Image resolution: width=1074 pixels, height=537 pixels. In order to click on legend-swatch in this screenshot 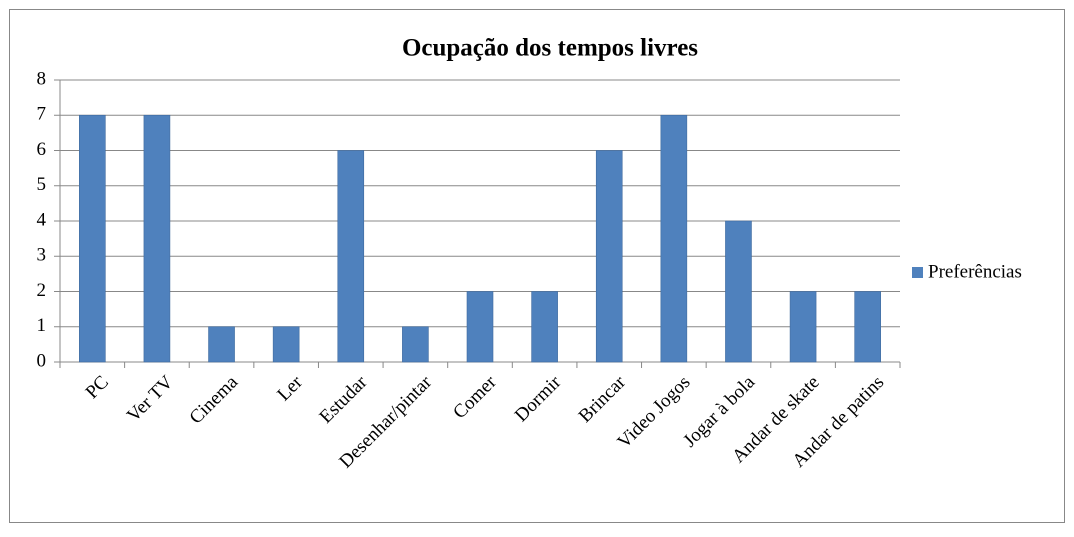, I will do `click(917, 272)`.